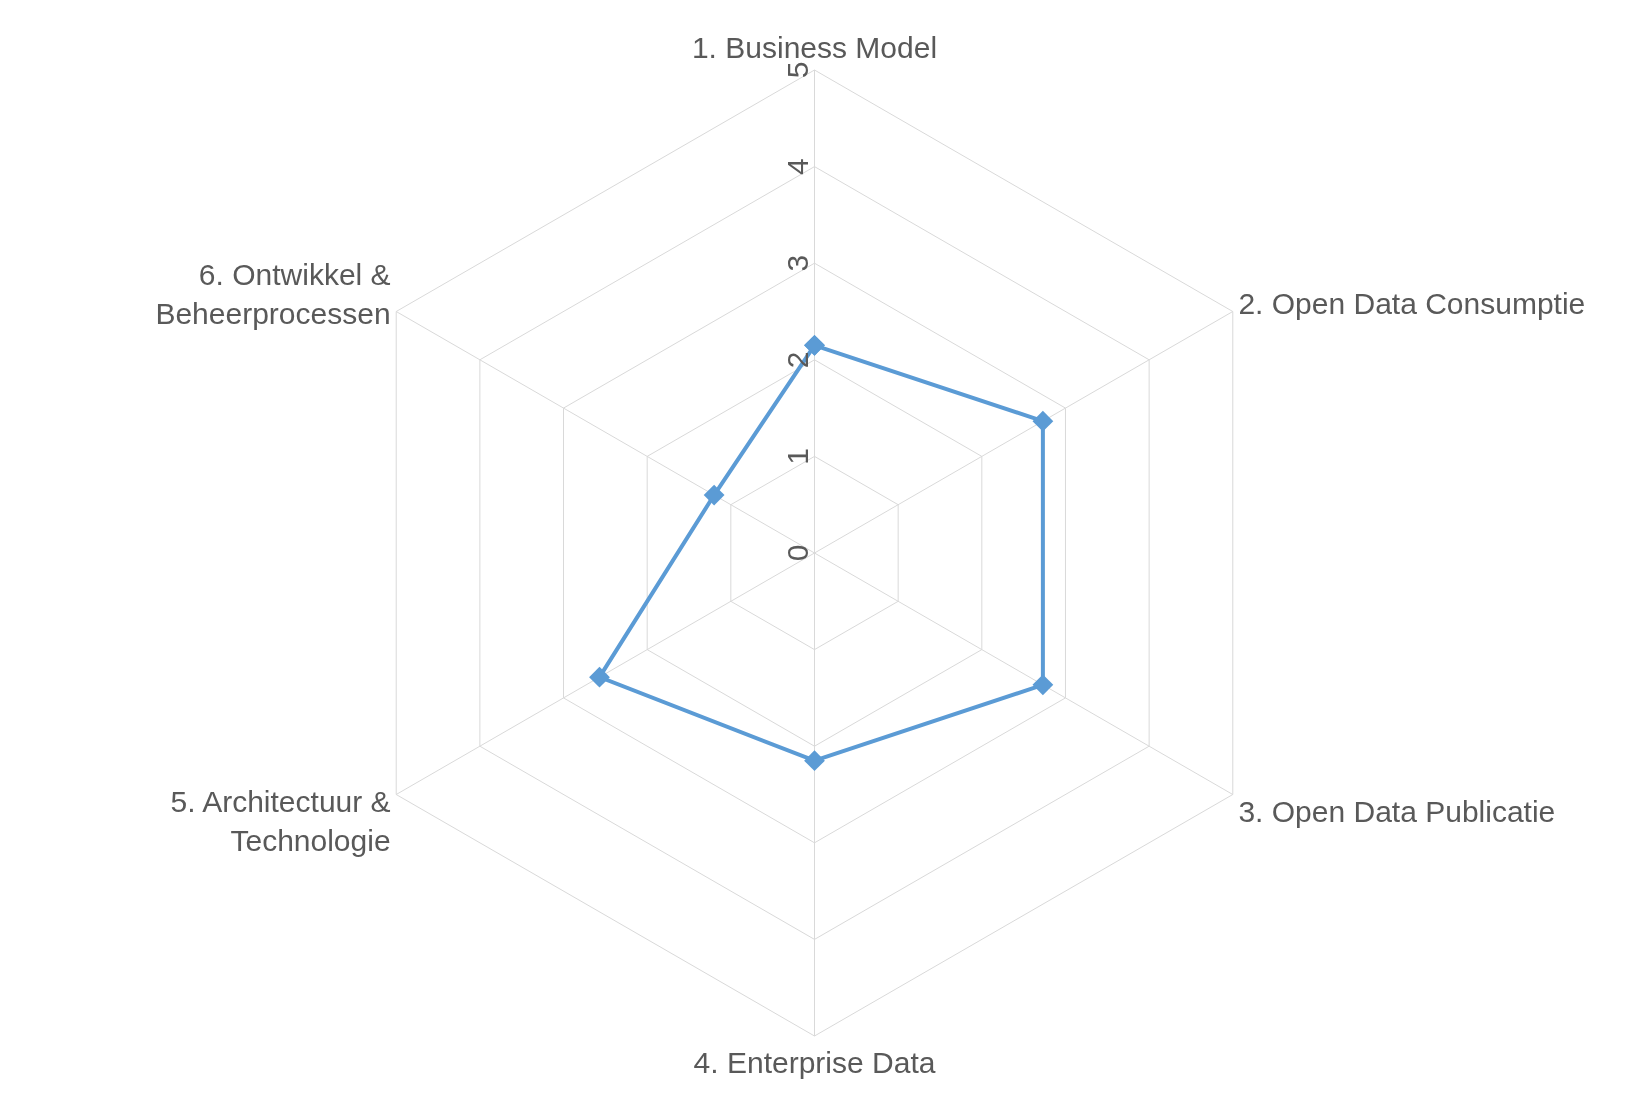 This screenshot has height=1106, width=1629. What do you see at coordinates (797, 70) in the screenshot?
I see `y-tick-label: 5` at bounding box center [797, 70].